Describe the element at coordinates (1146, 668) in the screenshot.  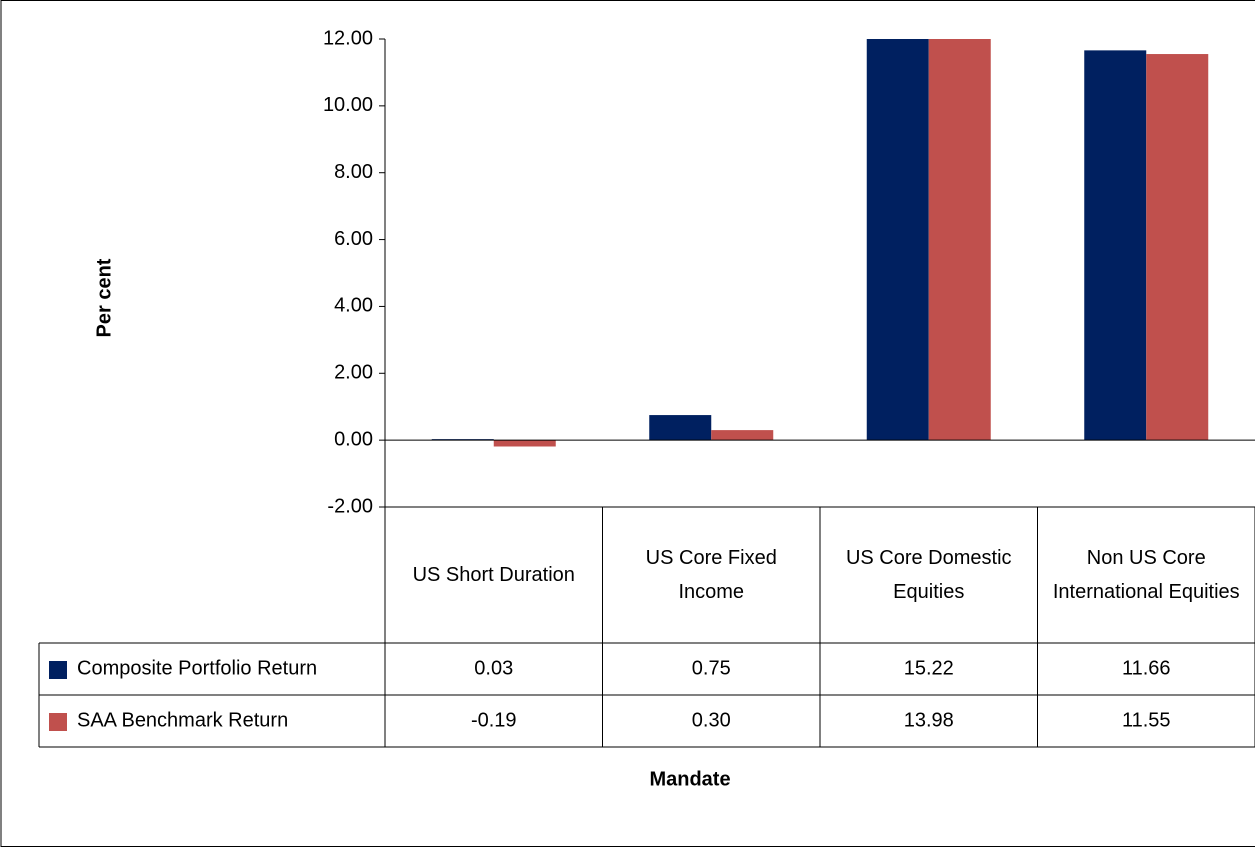
I see `value-label: 11.66` at that location.